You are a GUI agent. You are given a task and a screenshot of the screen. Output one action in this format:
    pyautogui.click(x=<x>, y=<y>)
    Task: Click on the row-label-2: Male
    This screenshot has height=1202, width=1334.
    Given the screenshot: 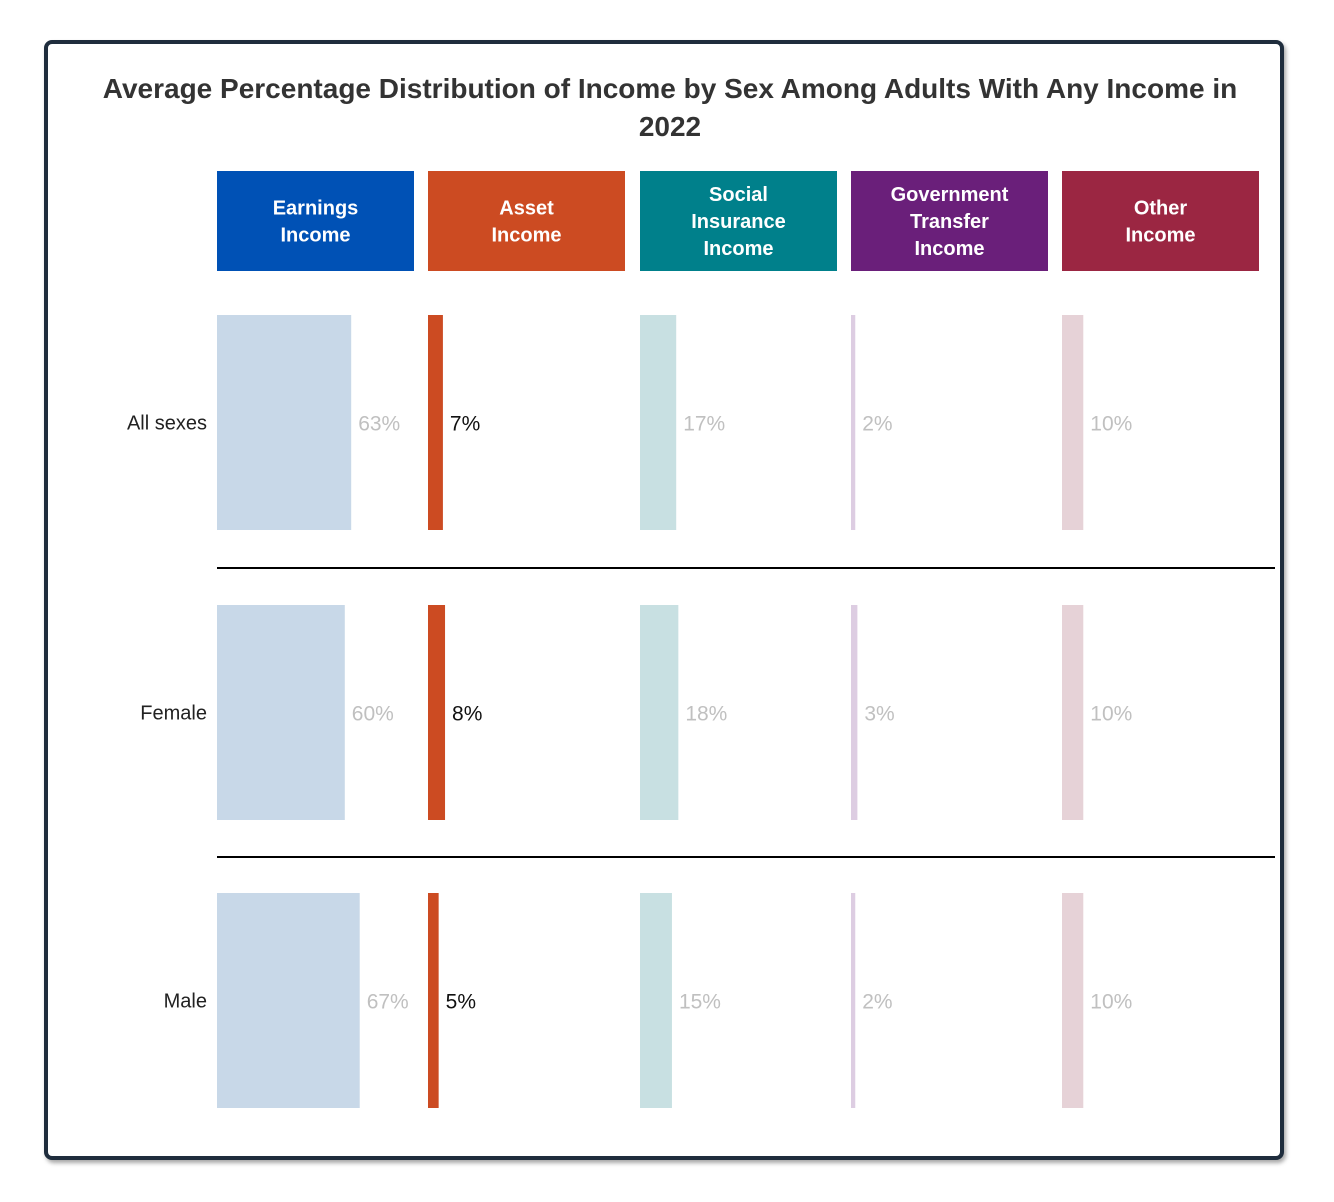 What is the action you would take?
    pyautogui.click(x=185, y=1002)
    